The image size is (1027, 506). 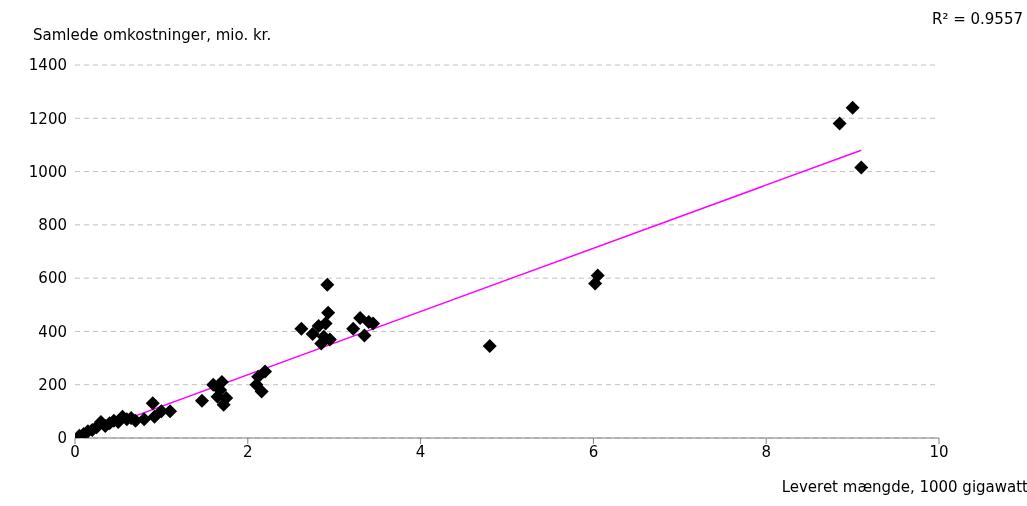 I want to click on x-tick-label: 4, so click(x=420, y=451).